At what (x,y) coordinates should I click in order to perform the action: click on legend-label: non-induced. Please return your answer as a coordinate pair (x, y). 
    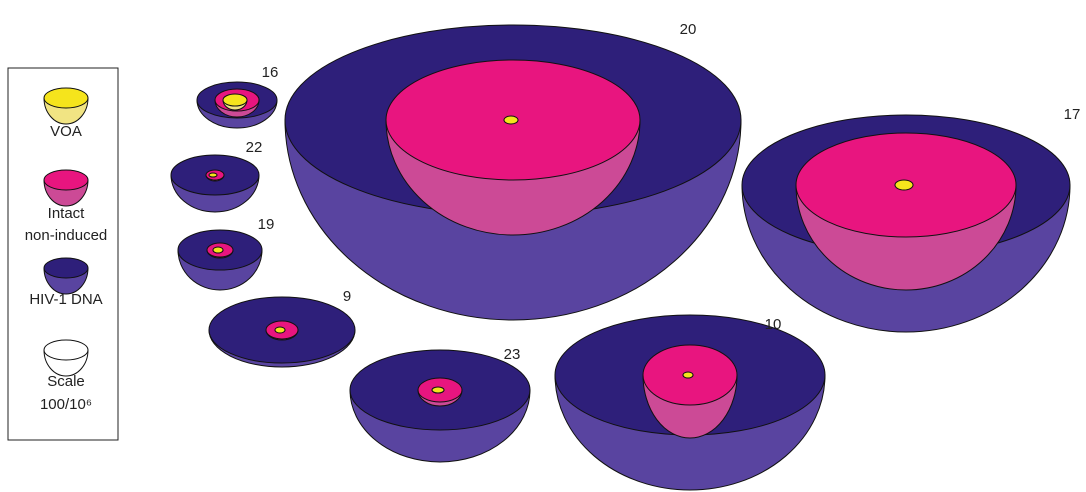
    Looking at the image, I should click on (66, 235).